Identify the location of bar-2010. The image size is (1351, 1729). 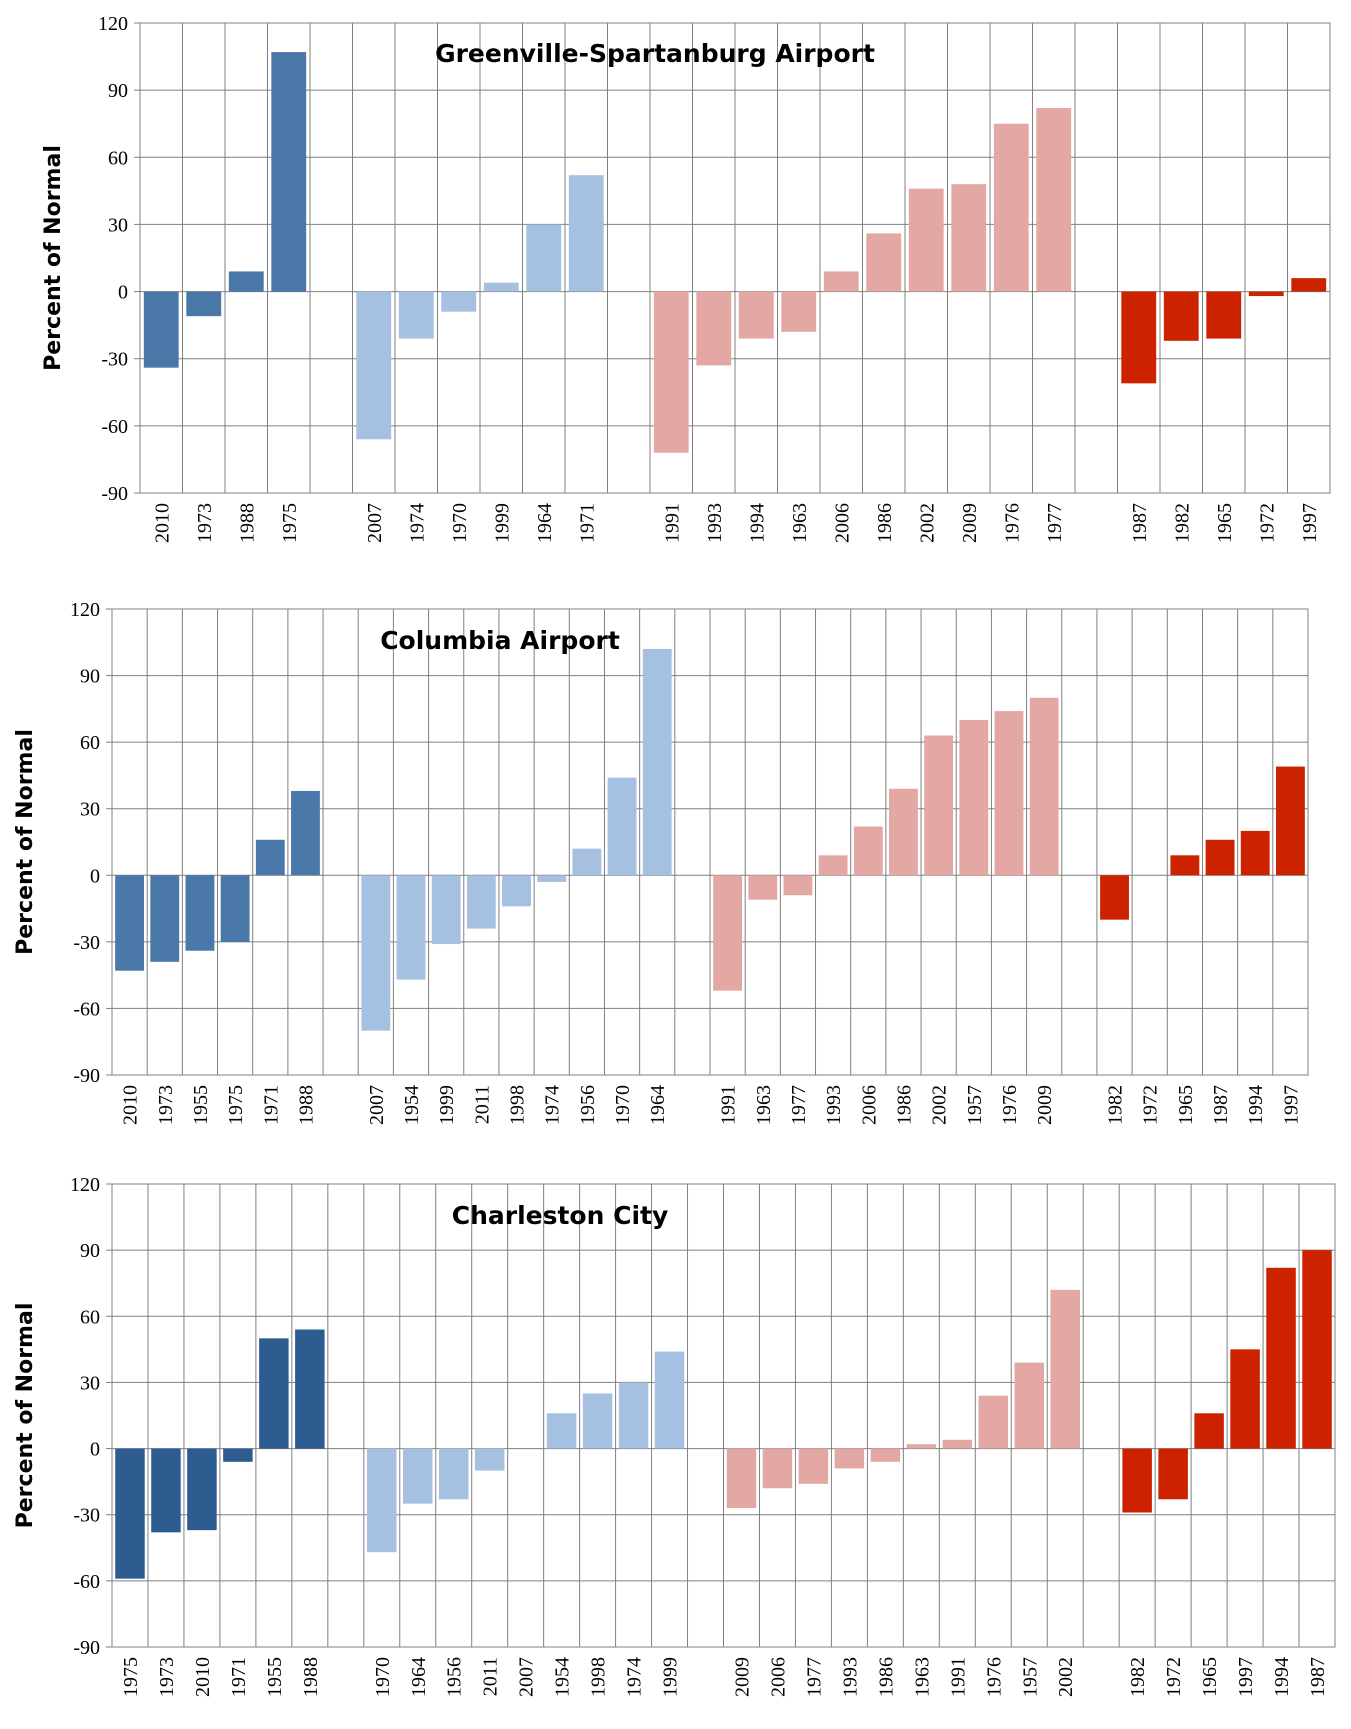
(161, 329).